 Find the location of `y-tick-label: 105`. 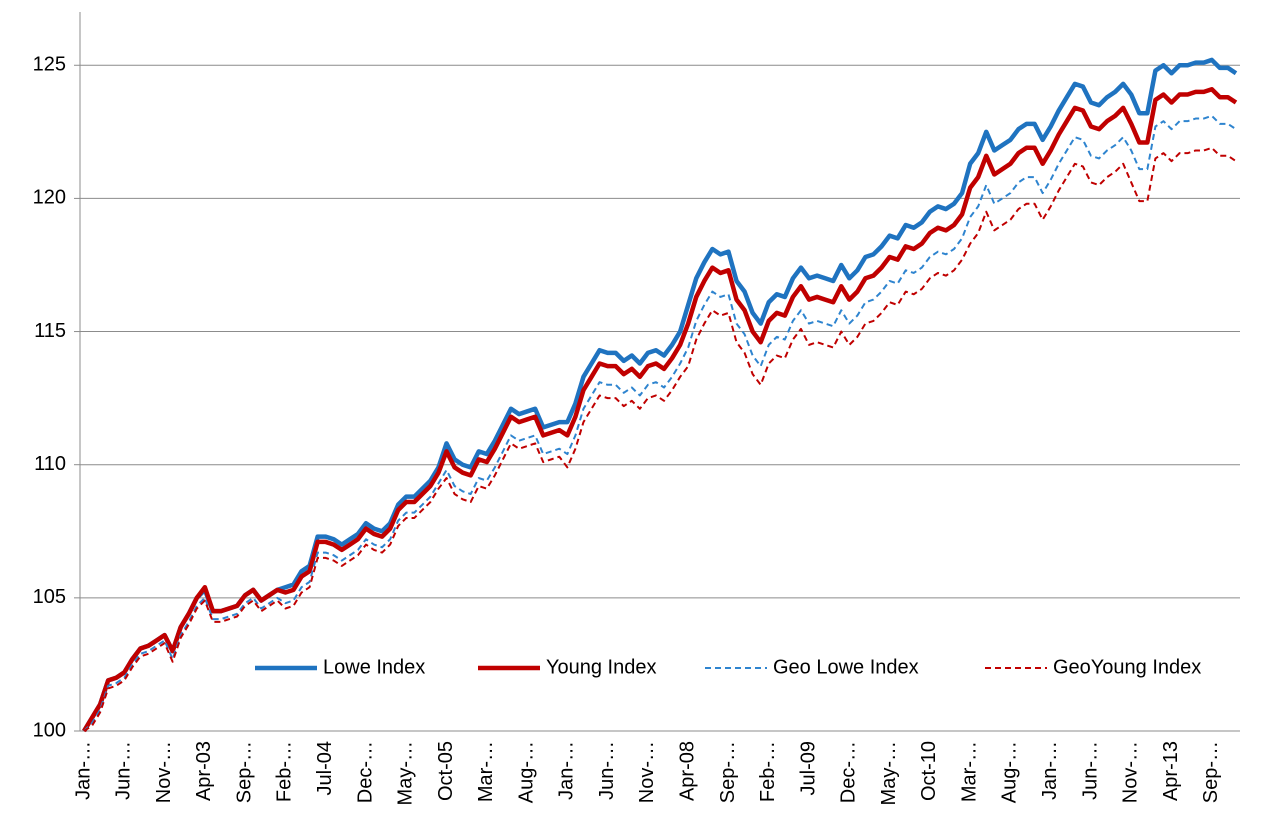

y-tick-label: 105 is located at coordinates (49, 597).